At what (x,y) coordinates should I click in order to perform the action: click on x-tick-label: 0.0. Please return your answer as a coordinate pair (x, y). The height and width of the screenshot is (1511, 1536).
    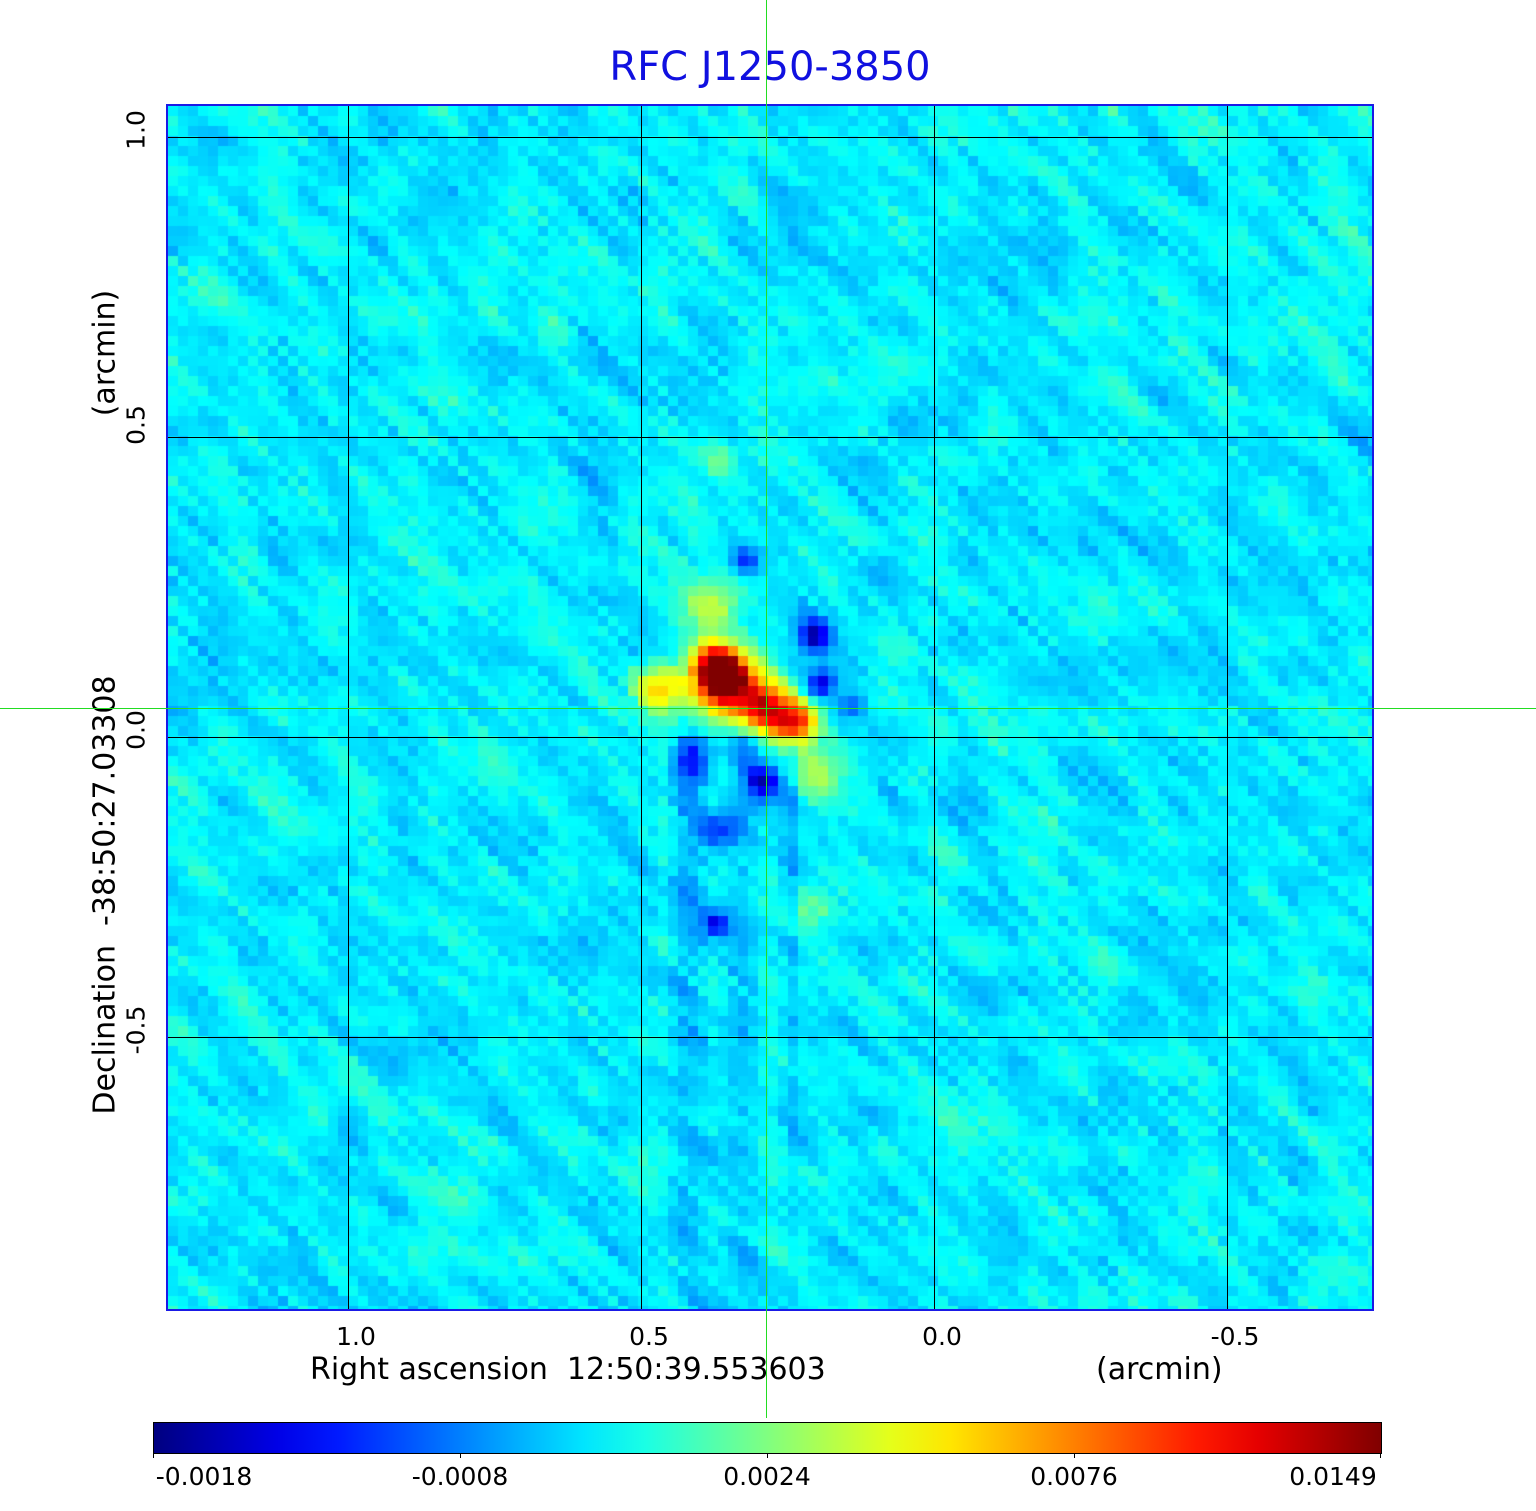
    Looking at the image, I should click on (942, 1336).